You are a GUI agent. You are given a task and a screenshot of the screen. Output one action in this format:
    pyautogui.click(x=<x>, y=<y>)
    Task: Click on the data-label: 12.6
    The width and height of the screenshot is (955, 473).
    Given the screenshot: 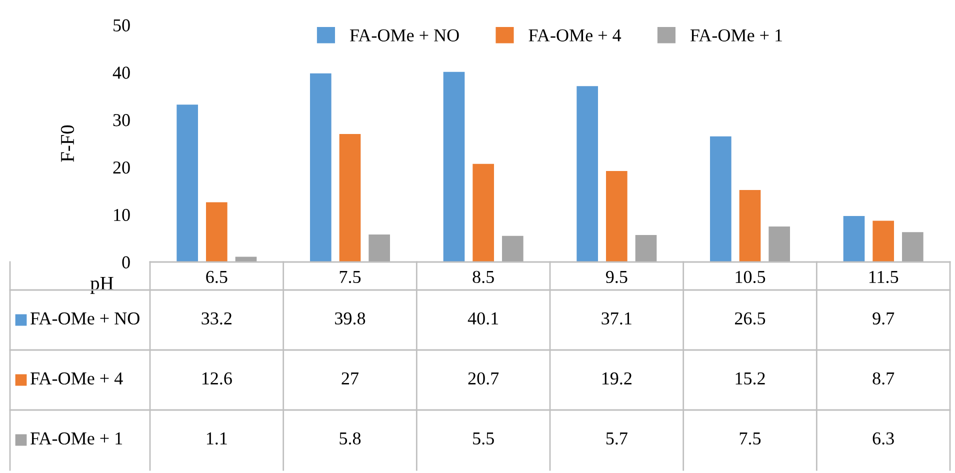 What is the action you would take?
    pyautogui.click(x=217, y=378)
    